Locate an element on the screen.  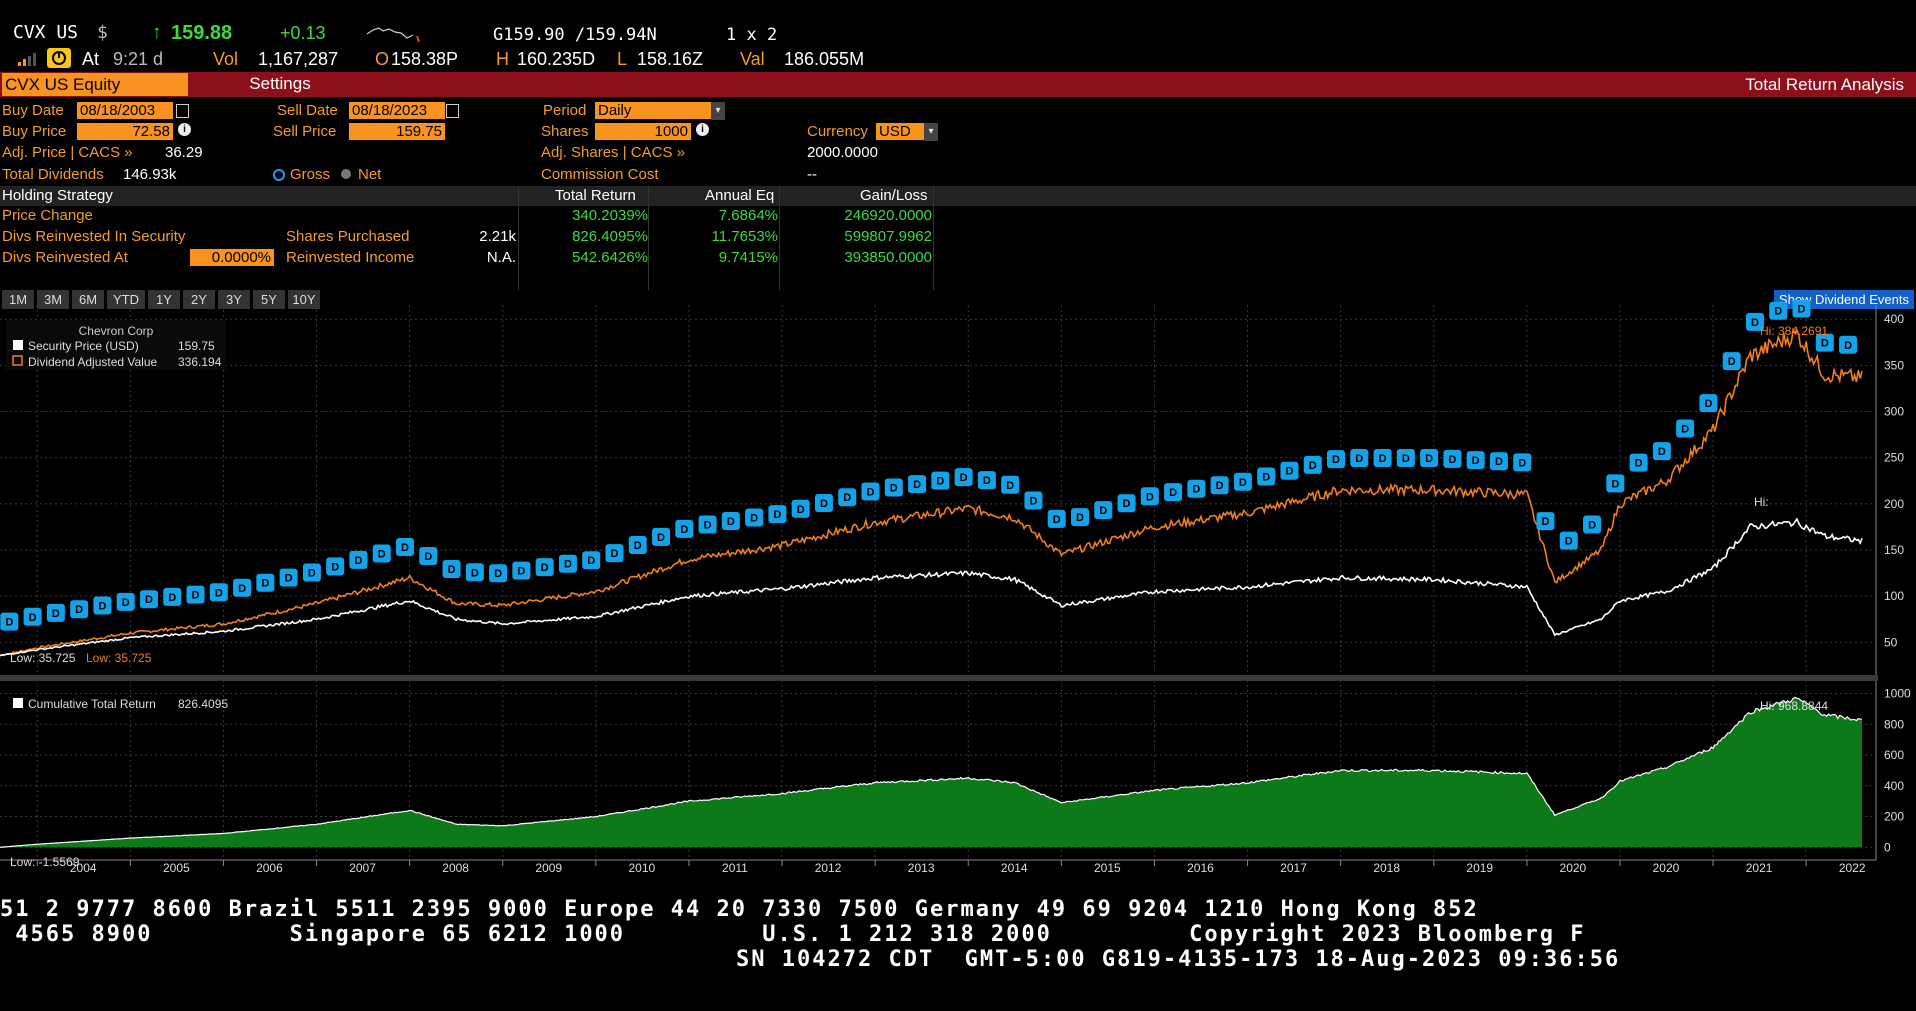
y-tick-label: 100 is located at coordinates (1894, 596).